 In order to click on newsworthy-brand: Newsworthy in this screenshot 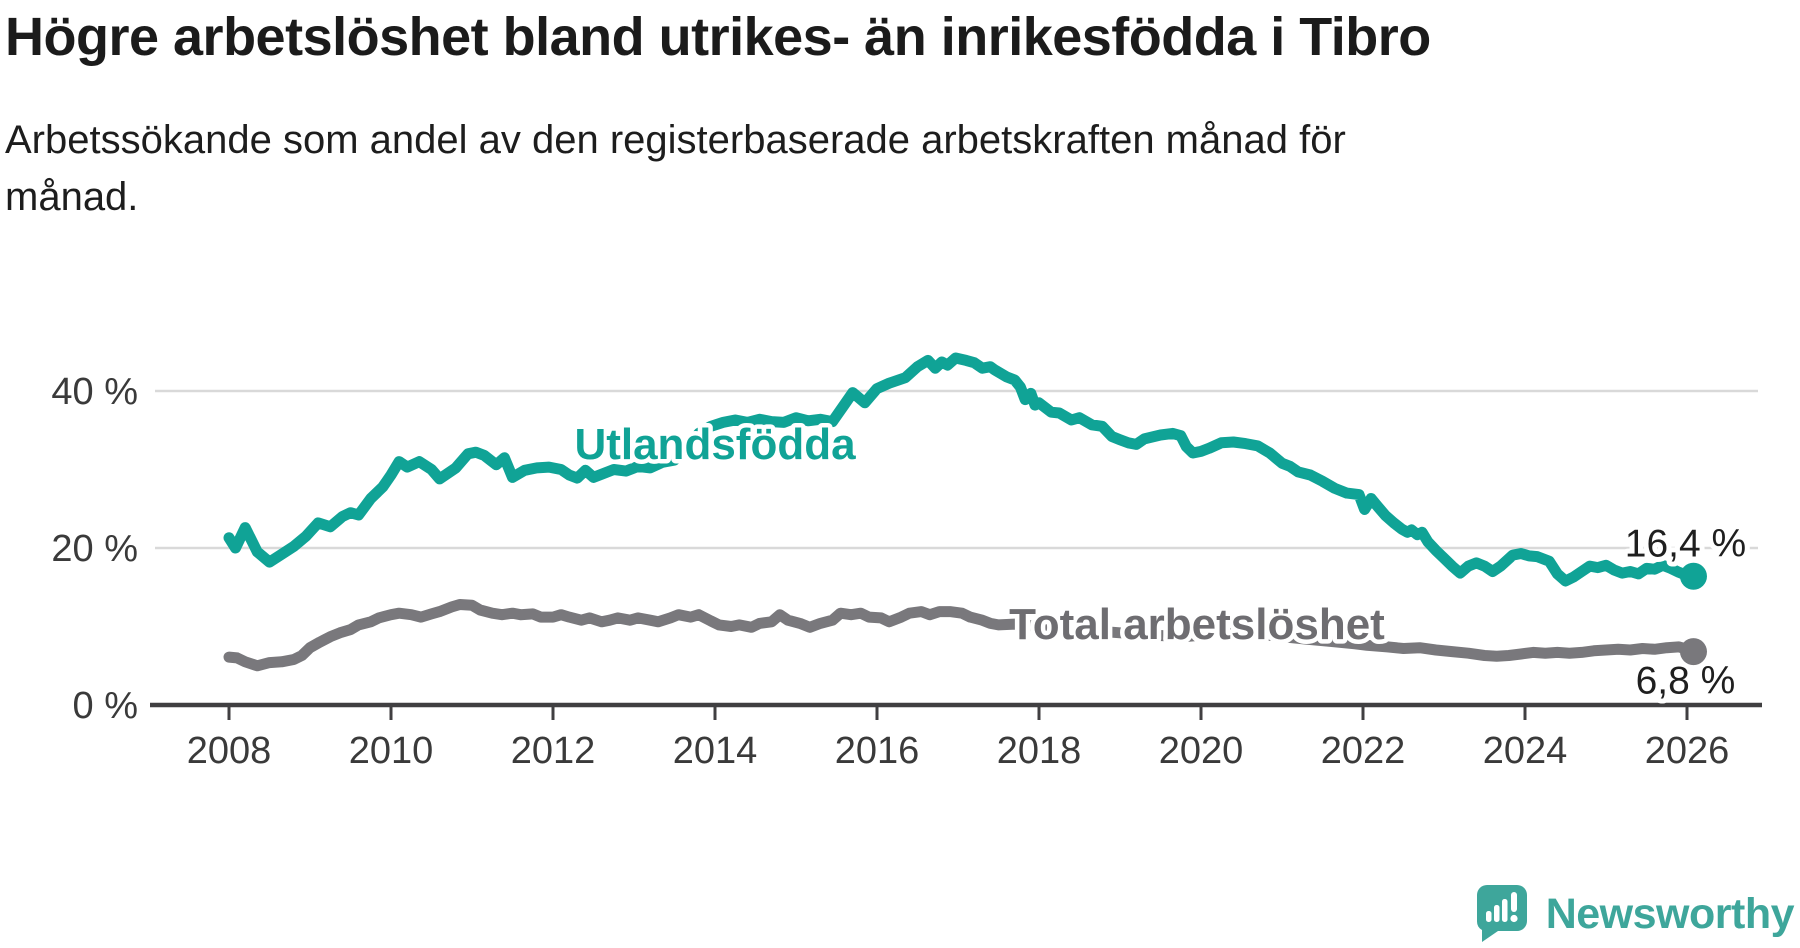, I will do `click(1635, 914)`.